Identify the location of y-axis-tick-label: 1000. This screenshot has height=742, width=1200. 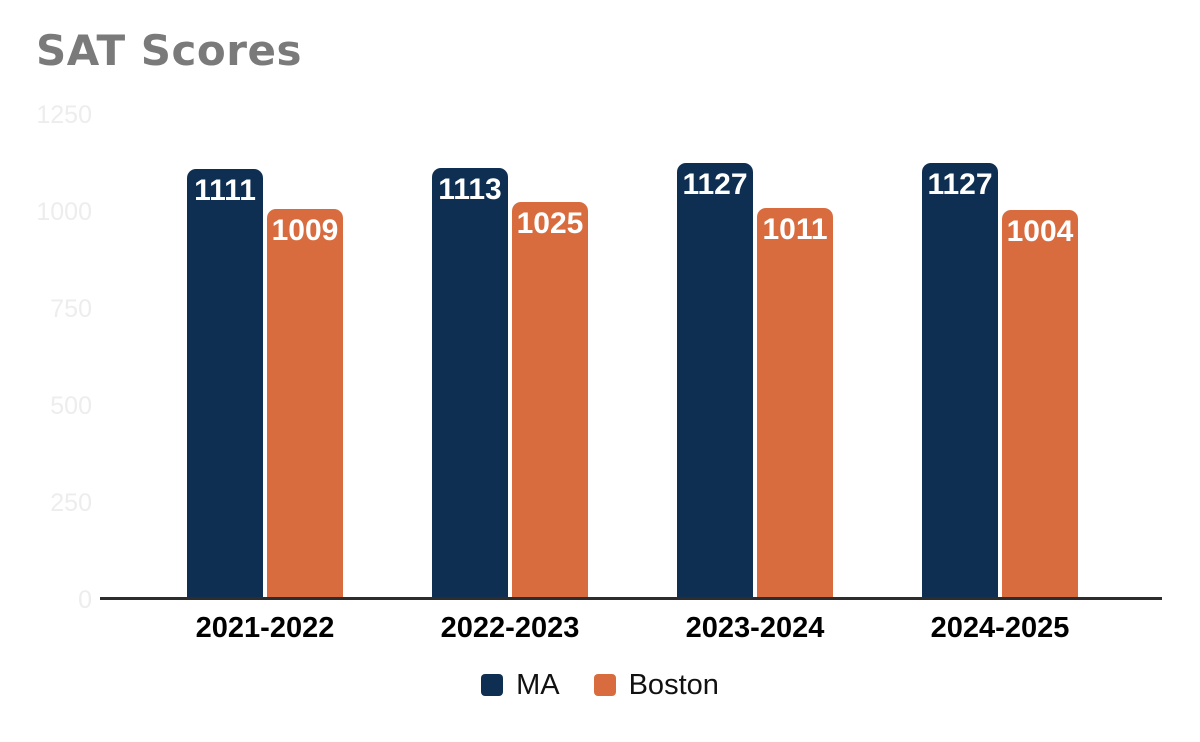
(64, 212).